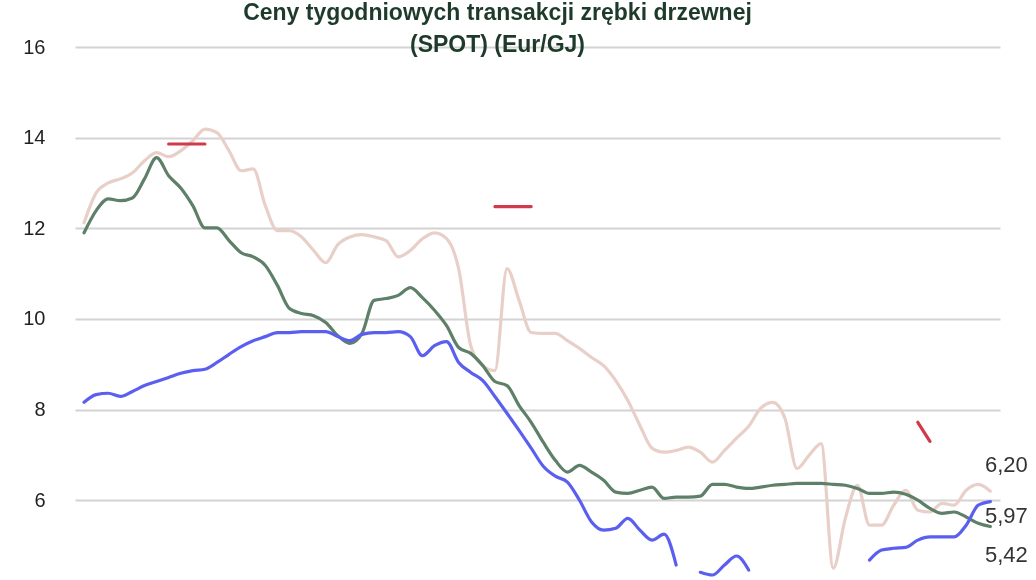 This screenshot has width=1036, height=580. What do you see at coordinates (40, 499) in the screenshot?
I see `y-tick-label: 6` at bounding box center [40, 499].